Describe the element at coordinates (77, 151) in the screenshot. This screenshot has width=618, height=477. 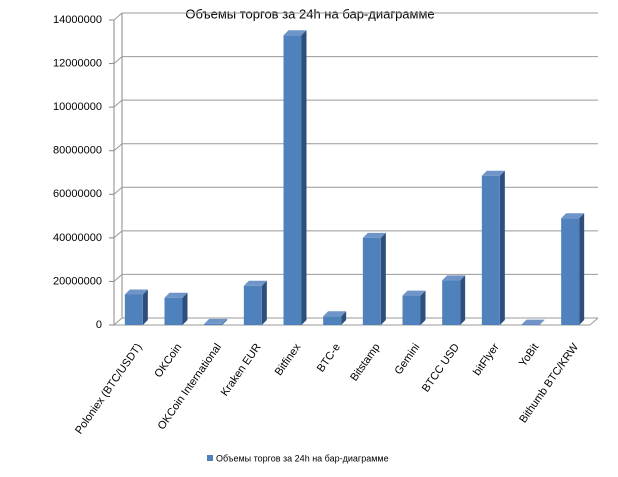
I see `y-tick-label: 80000000` at that location.